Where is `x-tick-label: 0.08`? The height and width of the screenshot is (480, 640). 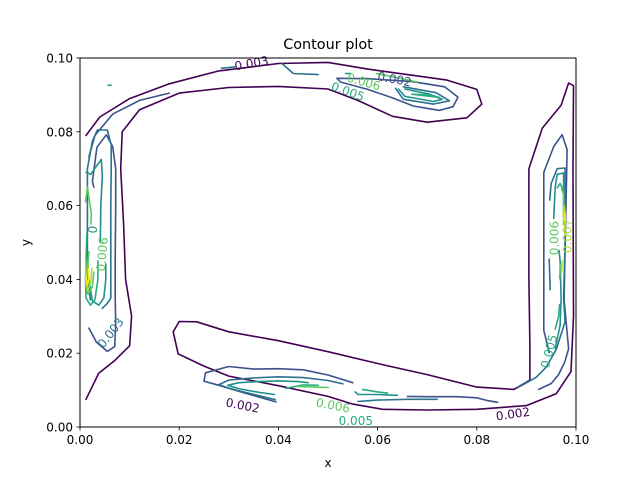 x-tick-label: 0.08 is located at coordinates (476, 440).